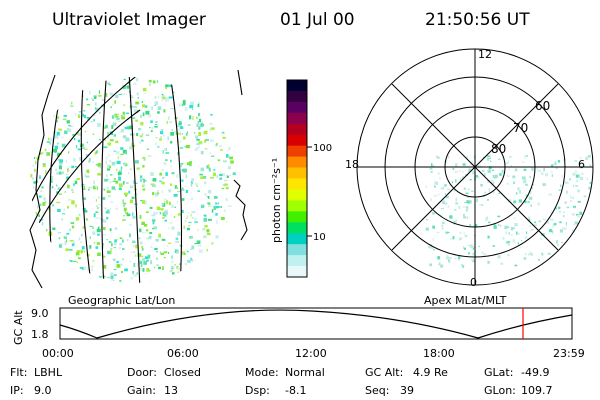  I want to click on status-mode-val: Normal, so click(305, 372).